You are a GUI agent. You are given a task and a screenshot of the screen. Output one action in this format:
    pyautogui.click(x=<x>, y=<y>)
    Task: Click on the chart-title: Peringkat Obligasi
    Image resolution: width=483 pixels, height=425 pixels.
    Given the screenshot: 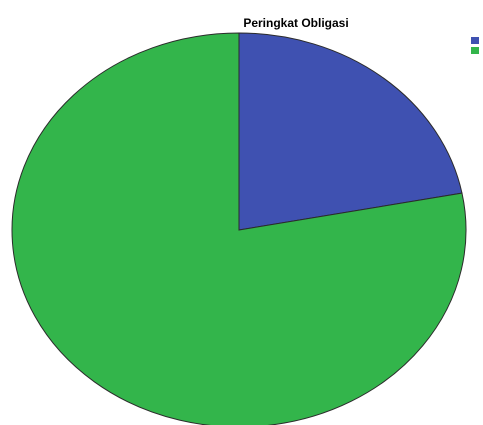 What is the action you would take?
    pyautogui.click(x=295, y=23)
    